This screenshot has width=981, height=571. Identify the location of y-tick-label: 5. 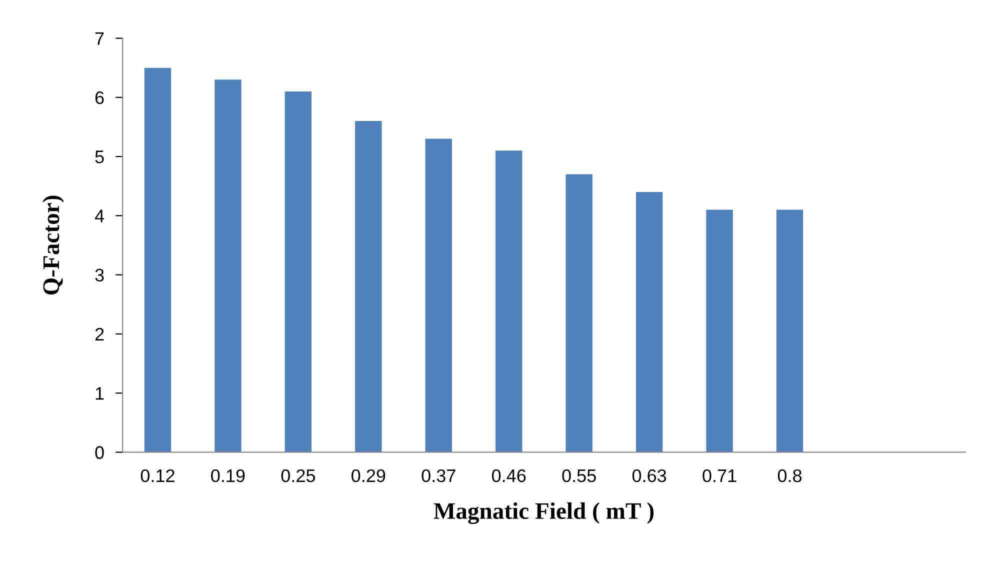
(99, 157).